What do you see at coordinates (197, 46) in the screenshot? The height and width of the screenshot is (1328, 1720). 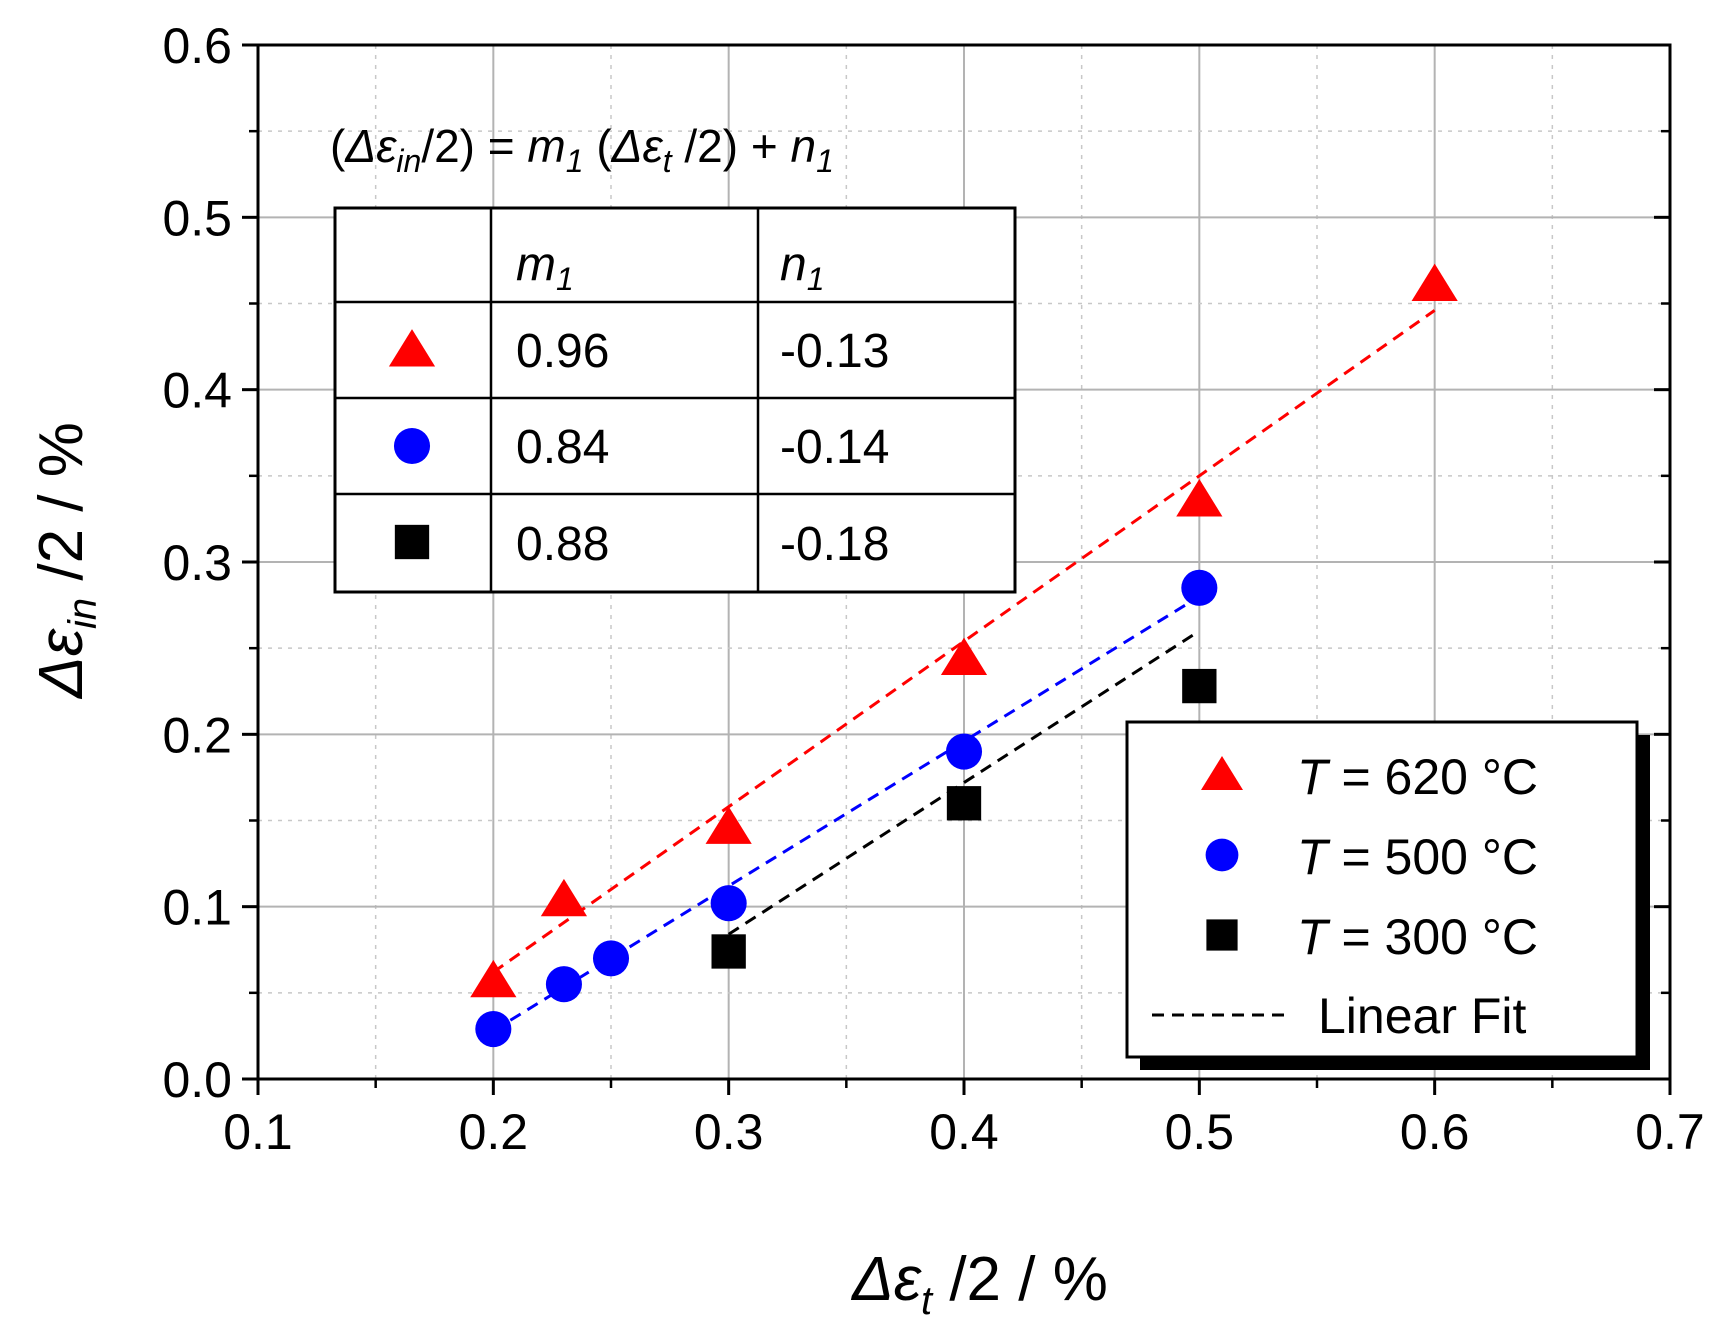 I see `y-tick-label: 0.6` at bounding box center [197, 46].